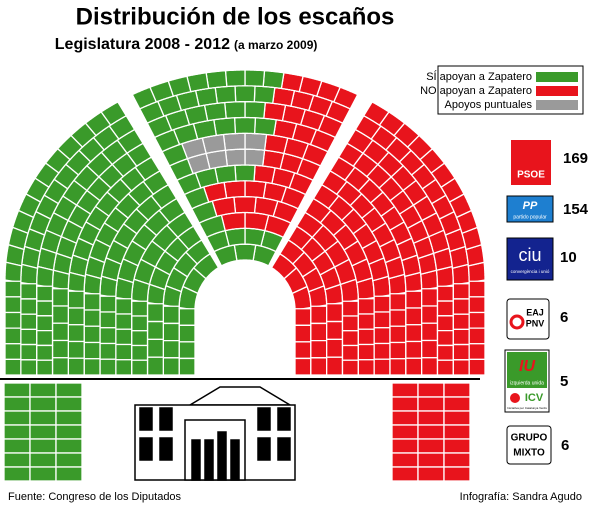  What do you see at coordinates (531, 162) in the screenshot?
I see `psoe-logo` at bounding box center [531, 162].